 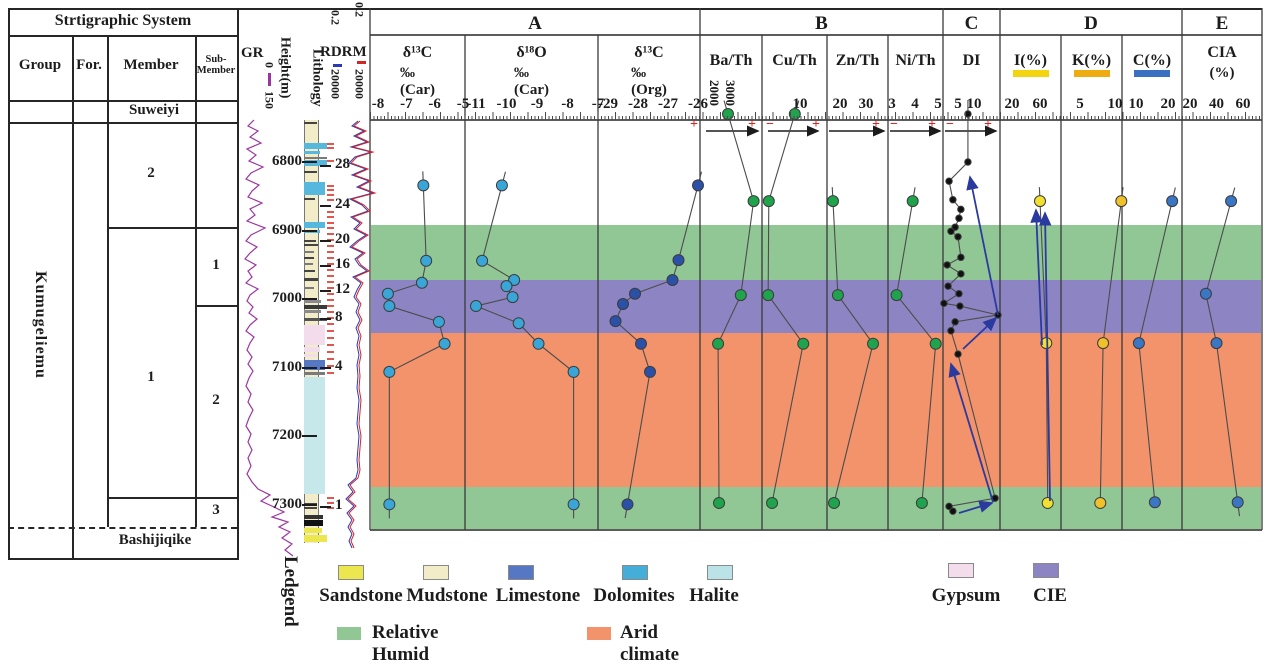 I want to click on table-col-member: Member, so click(x=151, y=65).